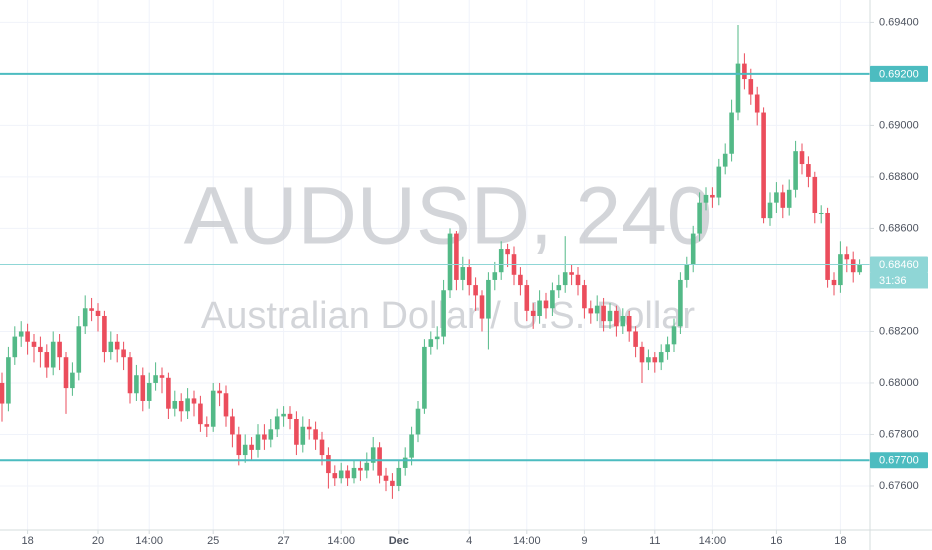 The height and width of the screenshot is (550, 932). I want to click on y-tick-label: 0.68000, so click(899, 383).